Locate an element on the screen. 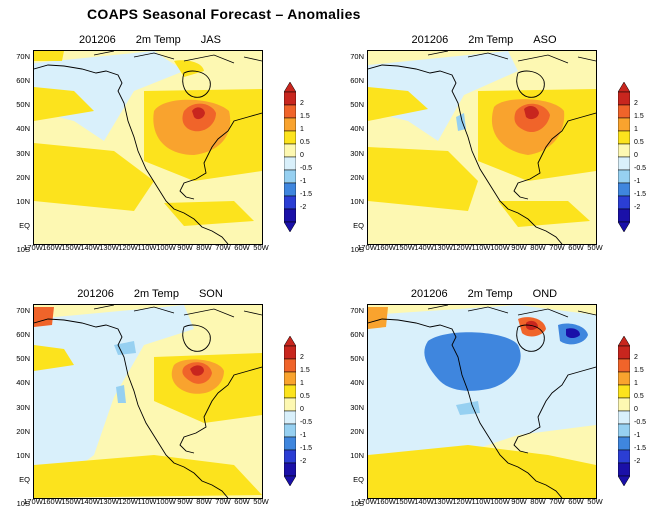 This screenshot has width=654, height=530. lat-tick-label: 70N is located at coordinates (23, 310).